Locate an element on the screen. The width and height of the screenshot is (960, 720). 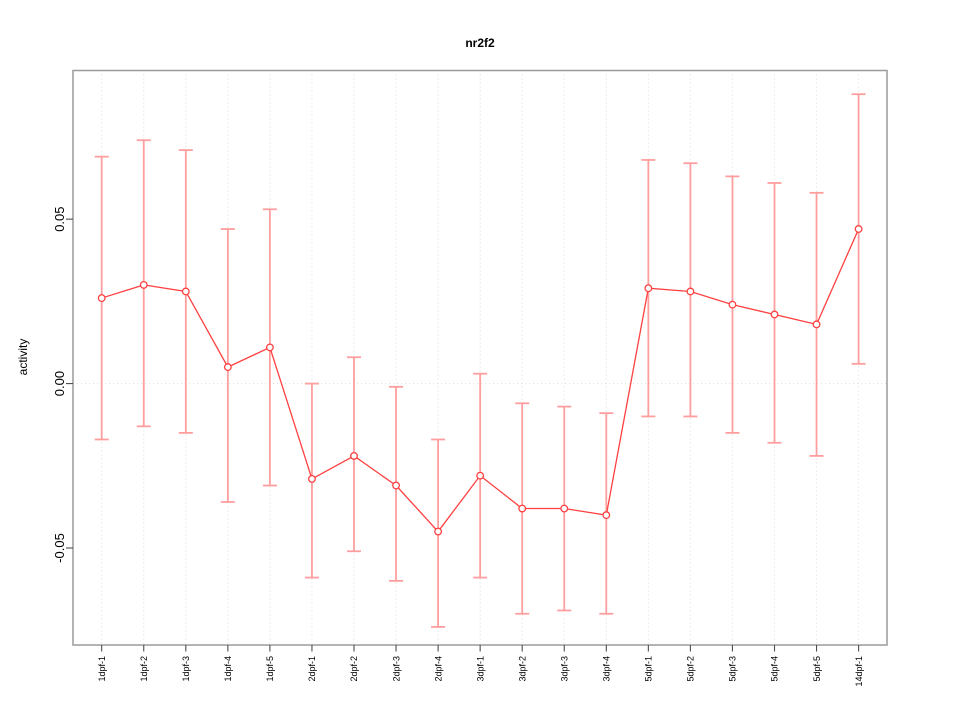
x-tick-label: 5dpf-4 is located at coordinates (775, 669).